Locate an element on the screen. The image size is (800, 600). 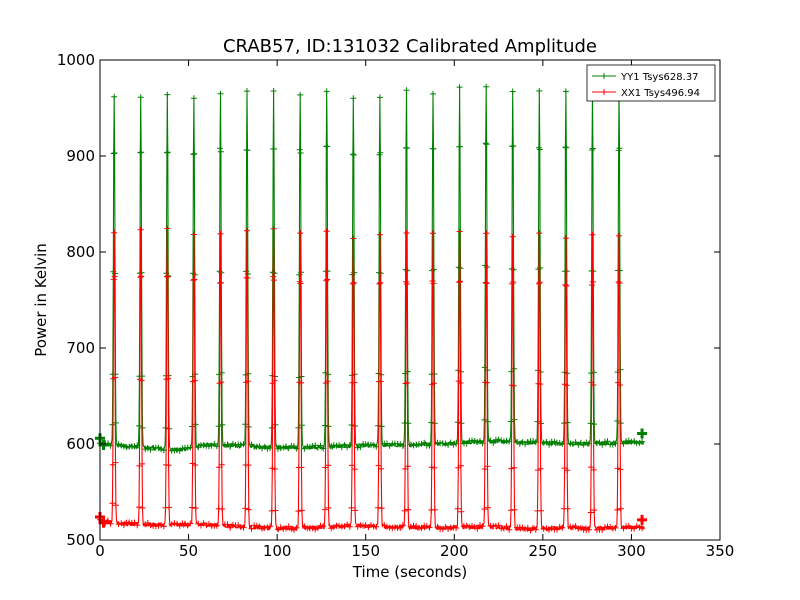
chart-title: CRAB57, ID:131032 Calibrated Amplitude is located at coordinates (410, 46).